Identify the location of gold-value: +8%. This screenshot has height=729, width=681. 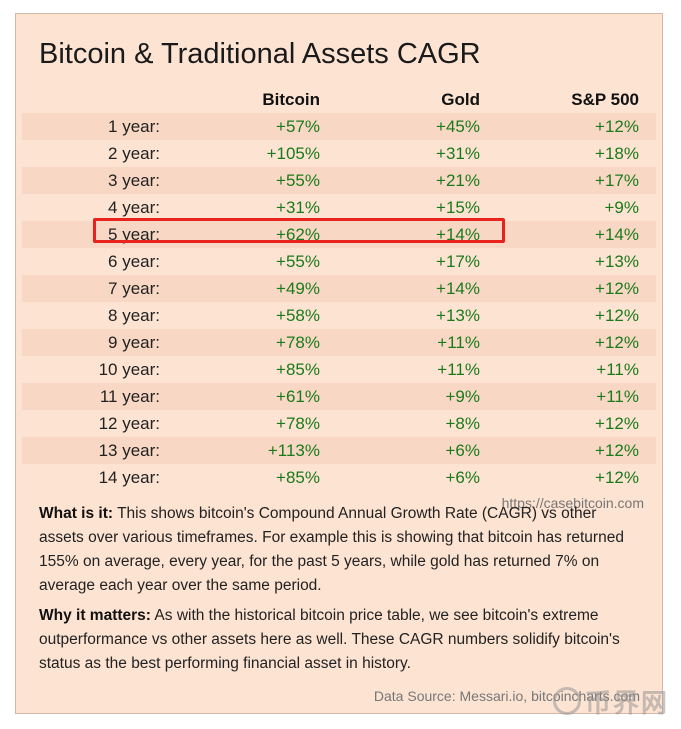
(463, 423).